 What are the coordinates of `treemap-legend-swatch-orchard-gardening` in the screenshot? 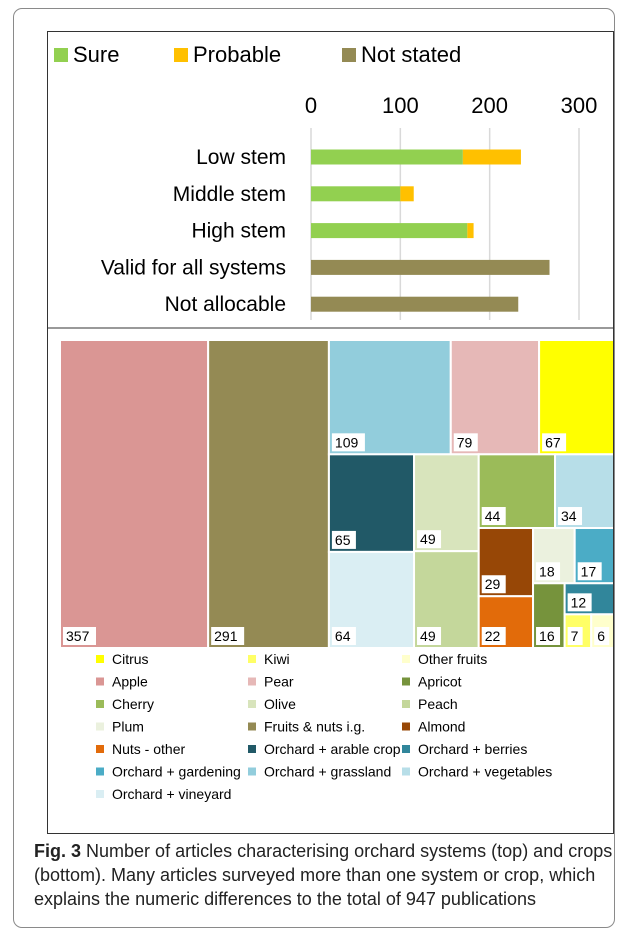 It's located at (100, 771).